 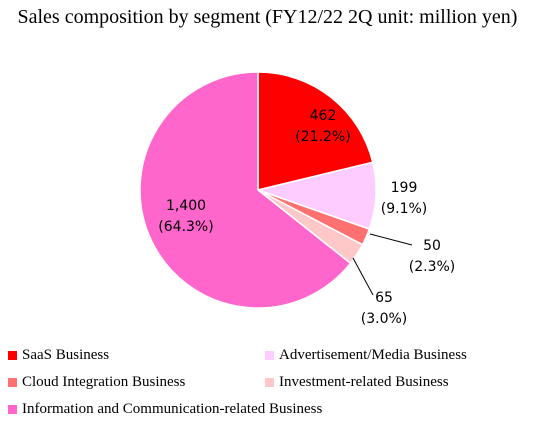 I want to click on data-label-value-saas: 462, so click(x=323, y=116).